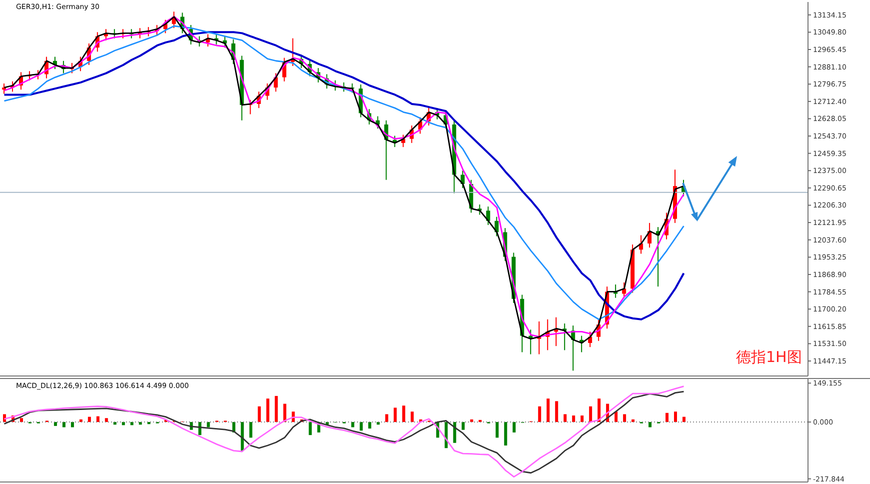 This screenshot has width=870, height=484. I want to click on text: 德指1H图, so click(769, 357).